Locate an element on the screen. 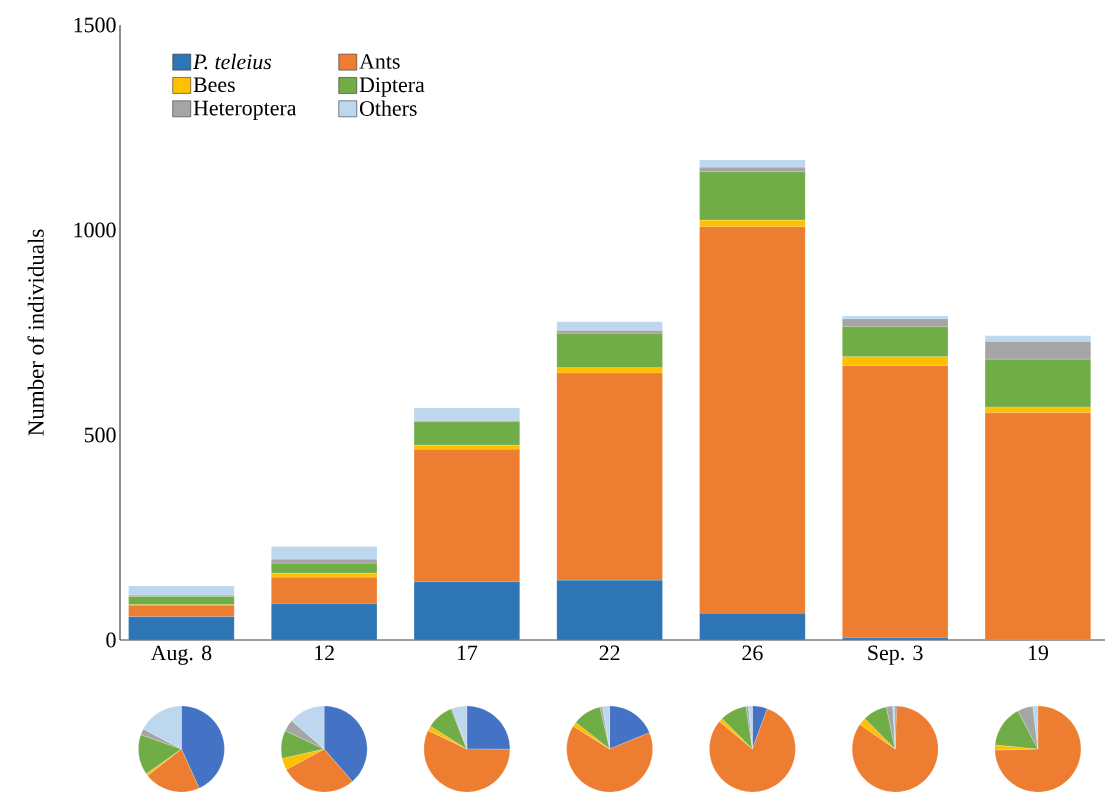 This screenshot has height=794, width=1105. x-tick-label: Aug. 8 is located at coordinates (181, 655).